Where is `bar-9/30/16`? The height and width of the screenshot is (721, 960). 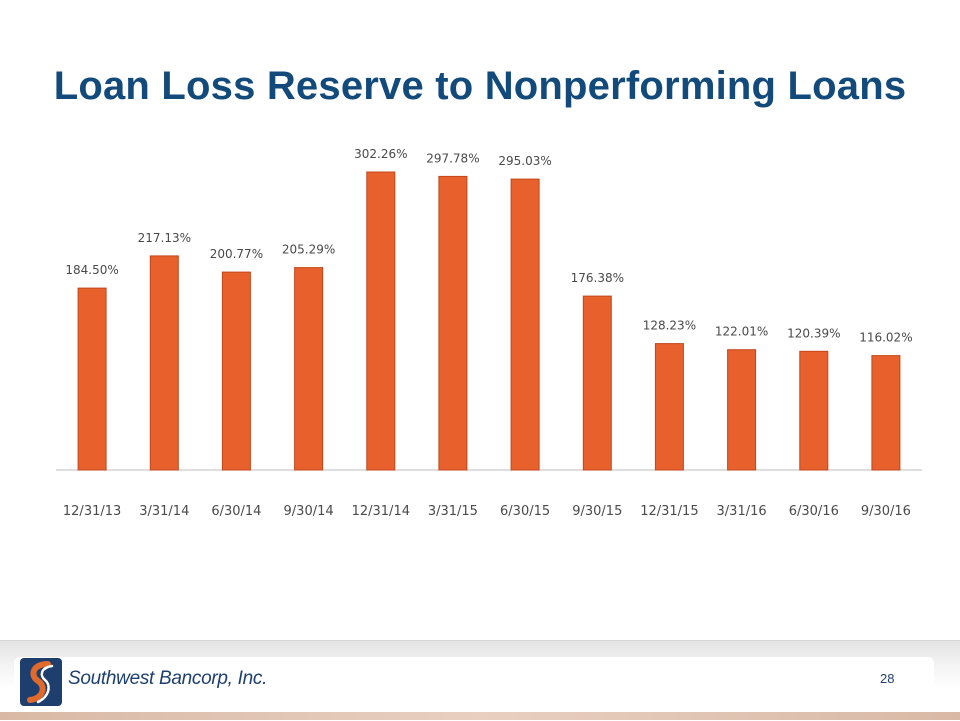 bar-9/30/16 is located at coordinates (886, 413).